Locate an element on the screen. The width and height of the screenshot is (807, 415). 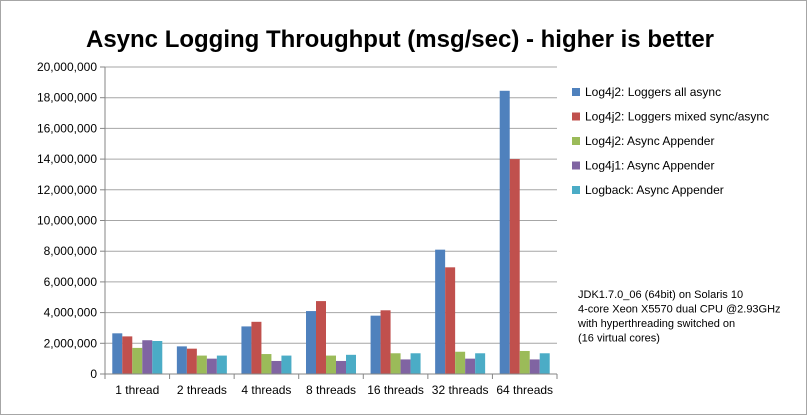
x-tick-label: 32 threads is located at coordinates (460, 390).